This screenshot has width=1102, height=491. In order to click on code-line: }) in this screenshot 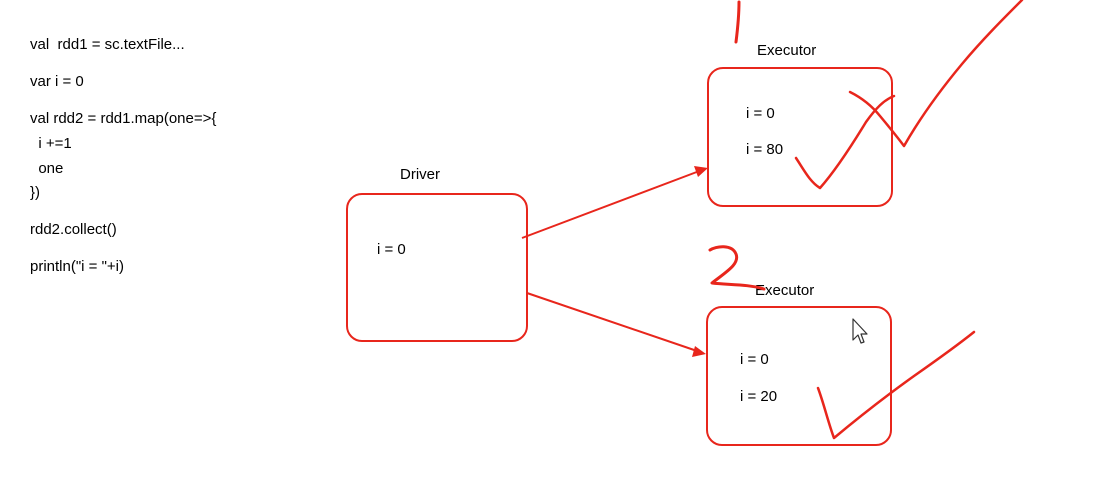, I will do `click(35, 192)`.